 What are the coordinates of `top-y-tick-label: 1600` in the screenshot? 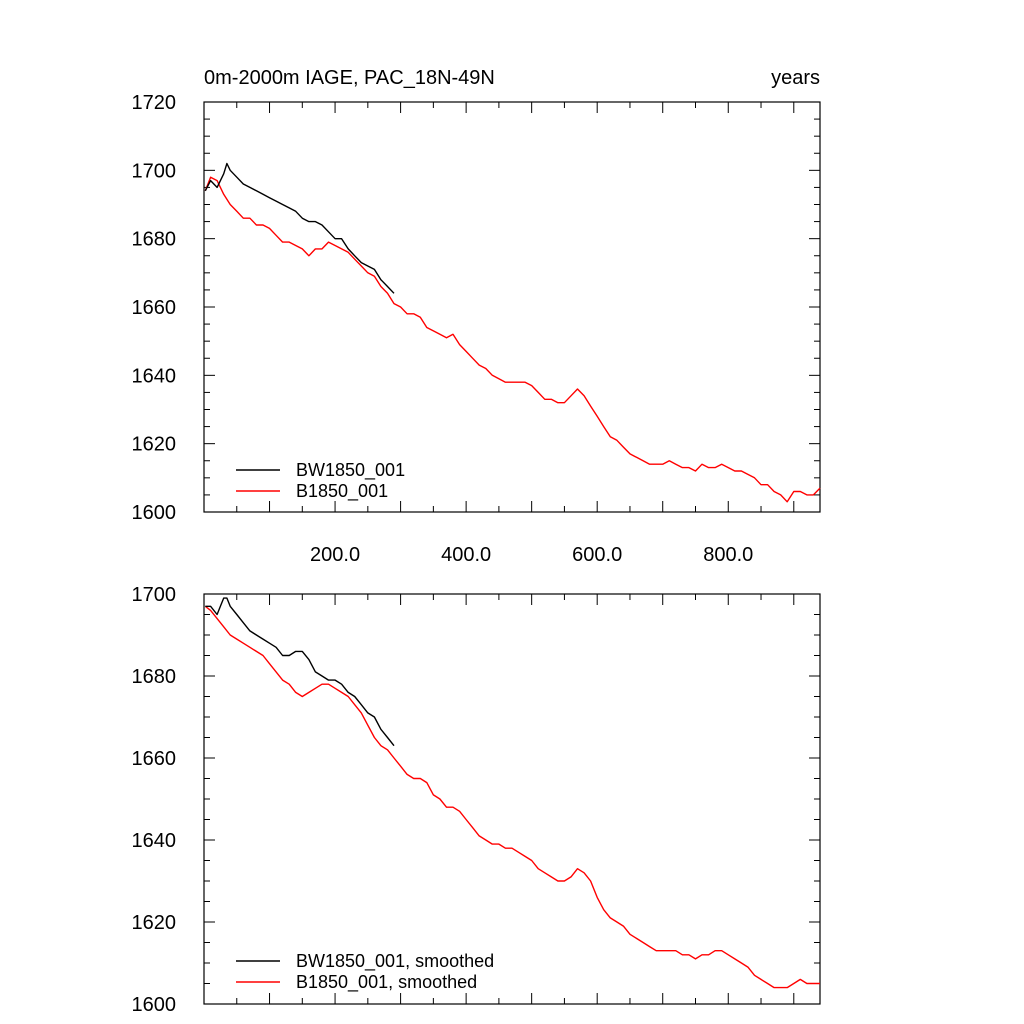 It's located at (154, 513).